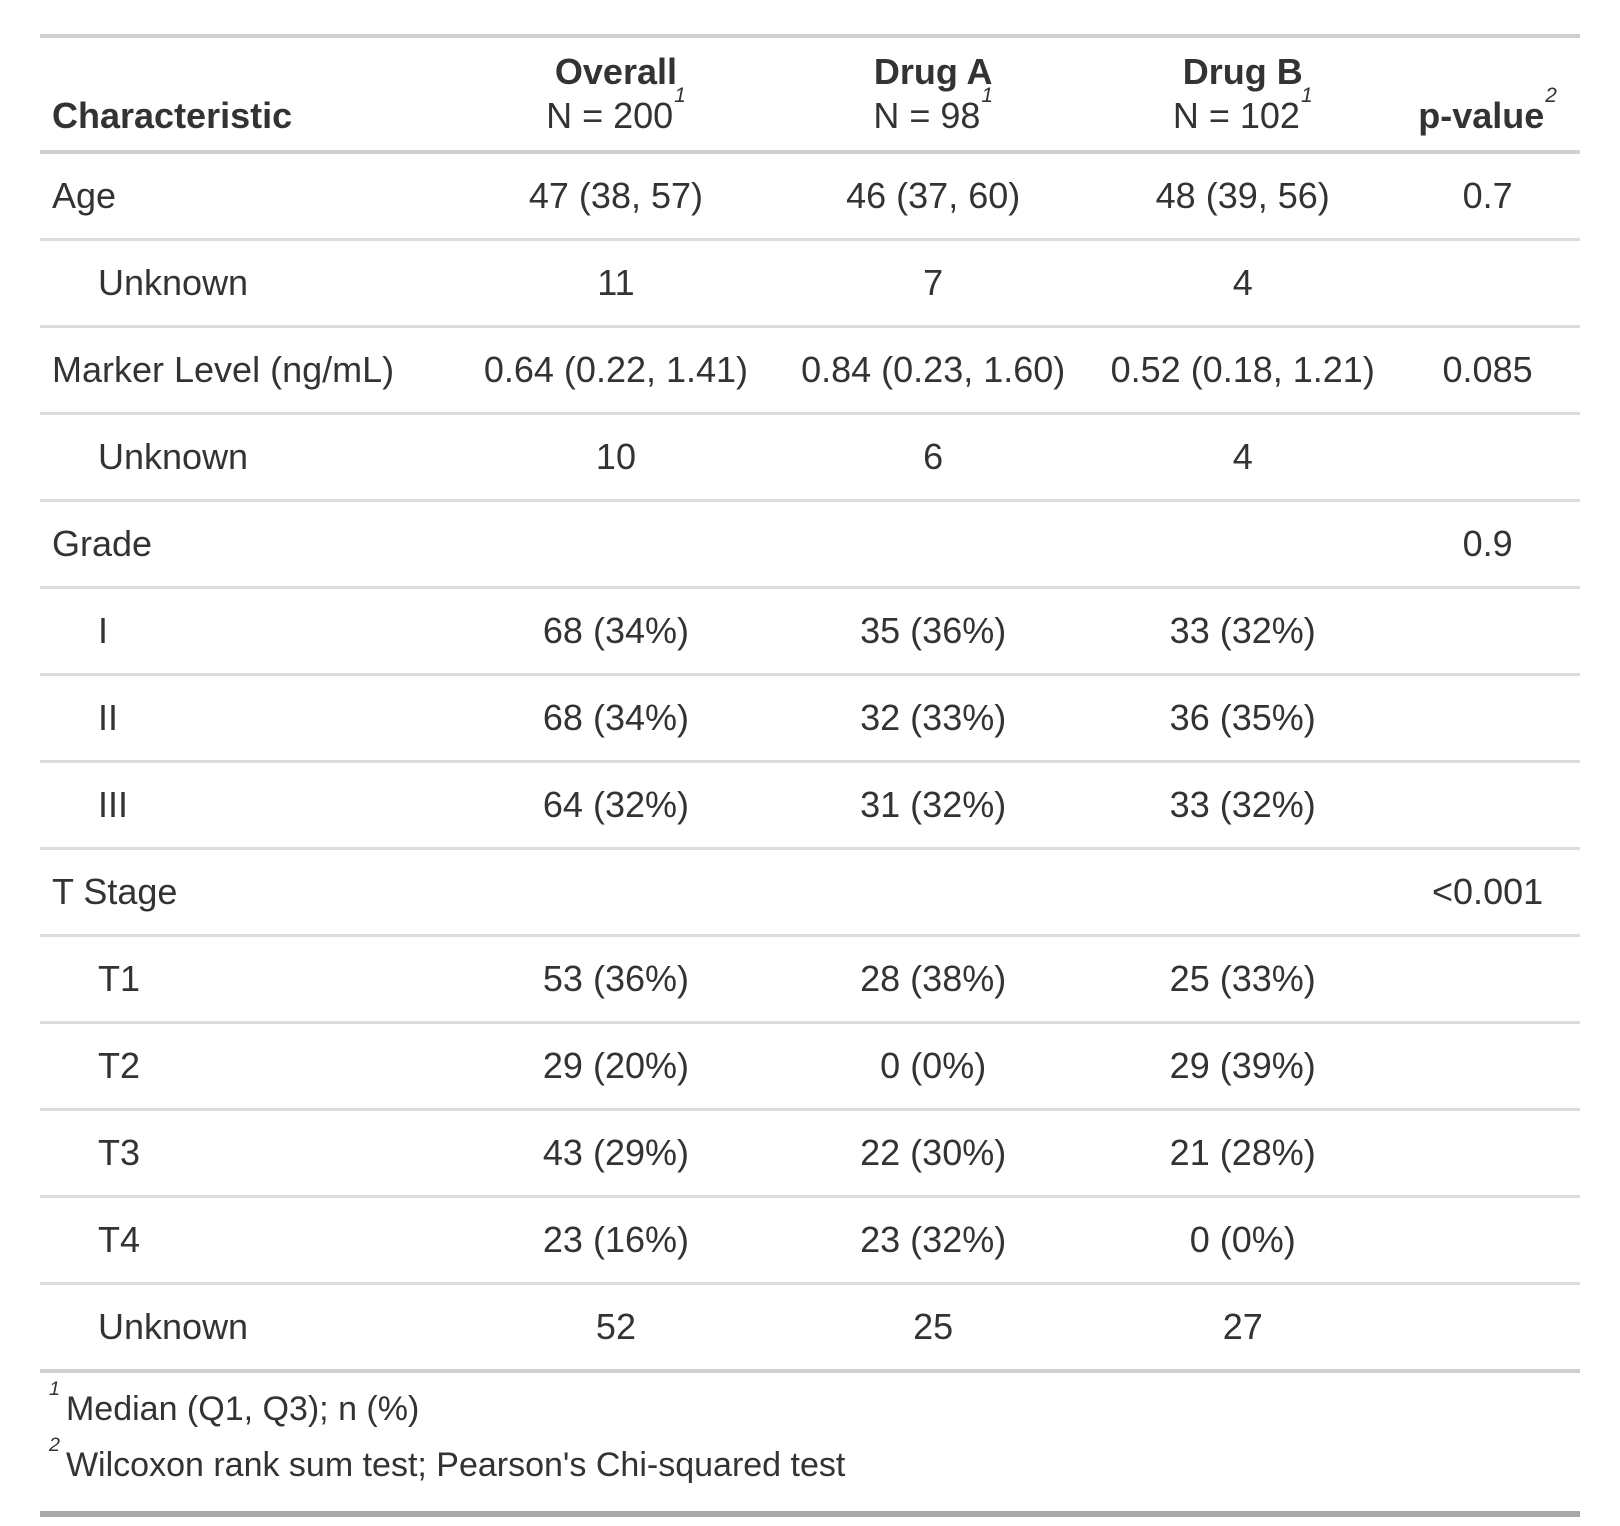 This screenshot has height=1526, width=1620. What do you see at coordinates (933, 370) in the screenshot?
I see `cell-drug-a: 0.84 (0.23, 1.60)` at bounding box center [933, 370].